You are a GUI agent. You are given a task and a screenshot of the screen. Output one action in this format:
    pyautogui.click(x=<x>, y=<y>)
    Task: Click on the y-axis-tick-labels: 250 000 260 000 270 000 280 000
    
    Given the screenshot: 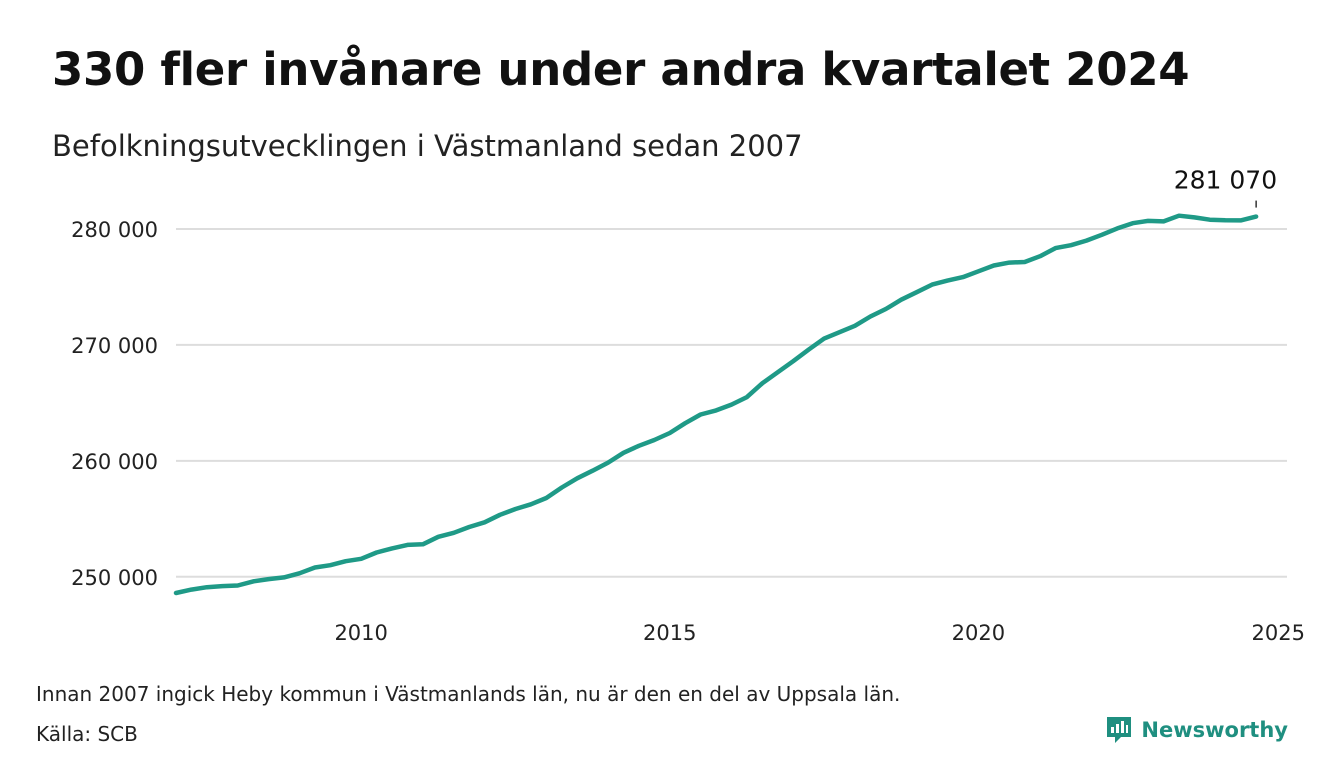 What is the action you would take?
    pyautogui.click(x=114, y=404)
    